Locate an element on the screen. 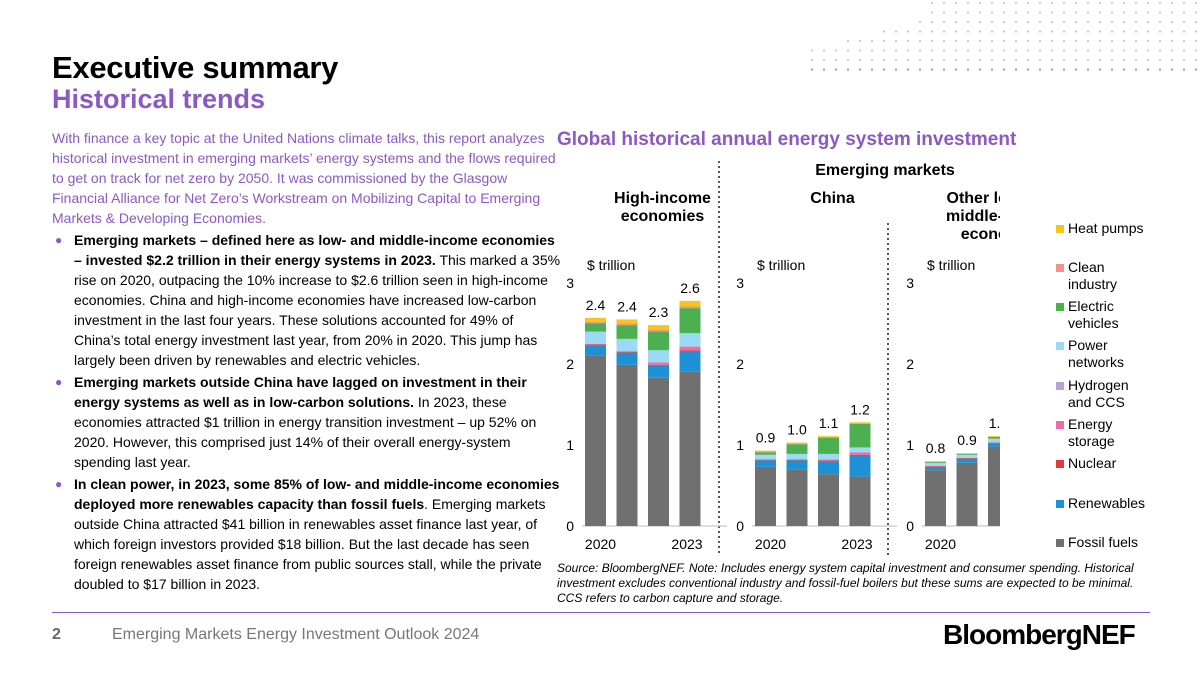 Image resolution: width=1200 pixels, height=675 pixels. legend-label: Hydrogen and CCS is located at coordinates (1098, 393).